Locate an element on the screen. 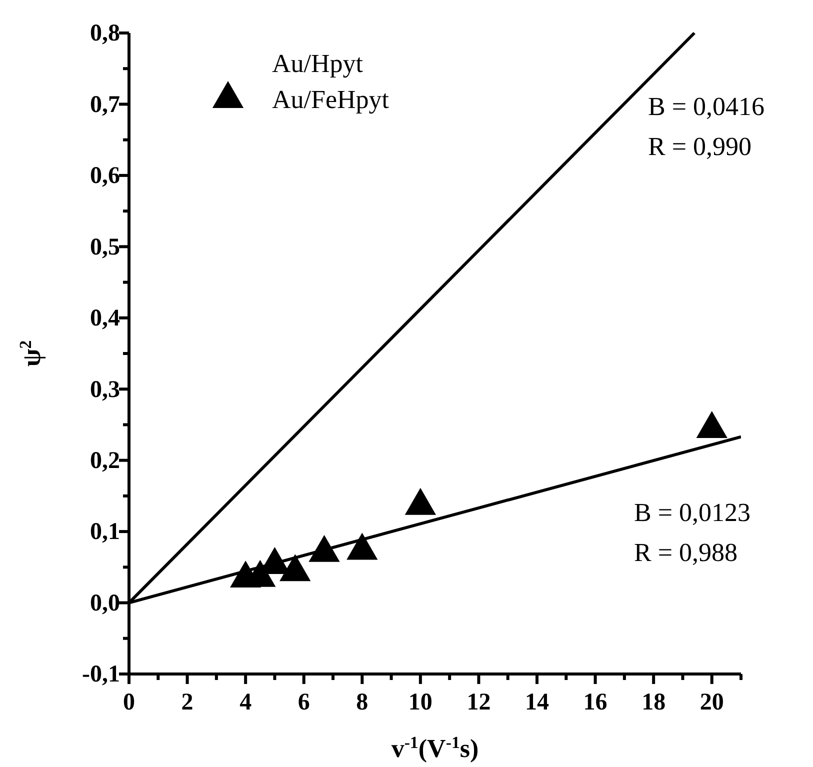 The width and height of the screenshot is (813, 767). x-tick-label: 0 is located at coordinates (129, 702).